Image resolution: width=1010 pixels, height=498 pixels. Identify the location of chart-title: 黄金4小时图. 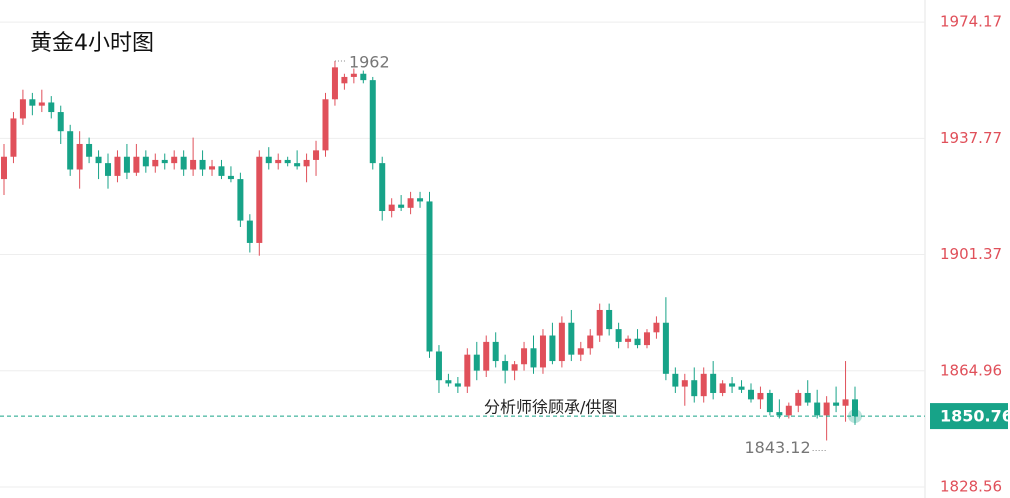
(92, 43).